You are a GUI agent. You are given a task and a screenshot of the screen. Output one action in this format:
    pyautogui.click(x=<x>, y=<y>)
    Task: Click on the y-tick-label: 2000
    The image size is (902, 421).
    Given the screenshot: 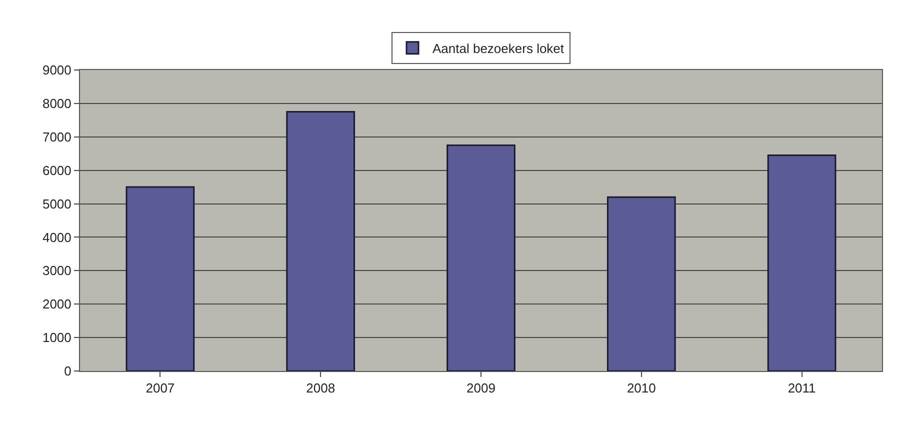 What is the action you would take?
    pyautogui.click(x=57, y=304)
    